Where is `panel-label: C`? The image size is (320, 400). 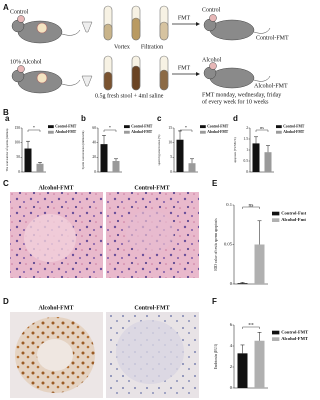 panel-label: C is located at coordinates (6, 183).